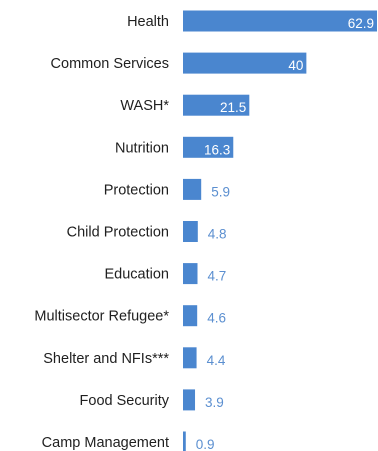  Describe the element at coordinates (118, 233) in the screenshot. I see `category-label: Child Protection` at that location.